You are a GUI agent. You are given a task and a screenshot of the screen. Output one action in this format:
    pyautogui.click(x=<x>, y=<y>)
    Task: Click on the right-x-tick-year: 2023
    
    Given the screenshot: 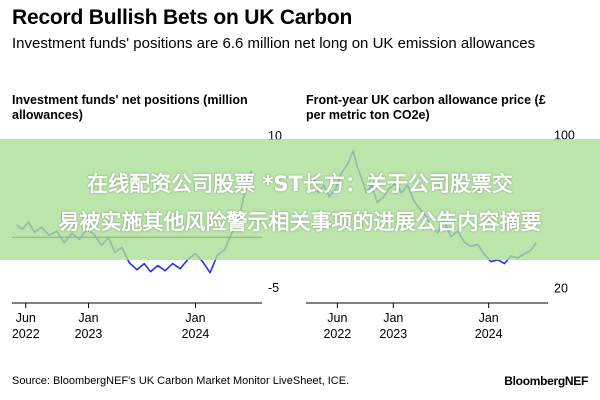 What is the action you would take?
    pyautogui.click(x=393, y=334)
    